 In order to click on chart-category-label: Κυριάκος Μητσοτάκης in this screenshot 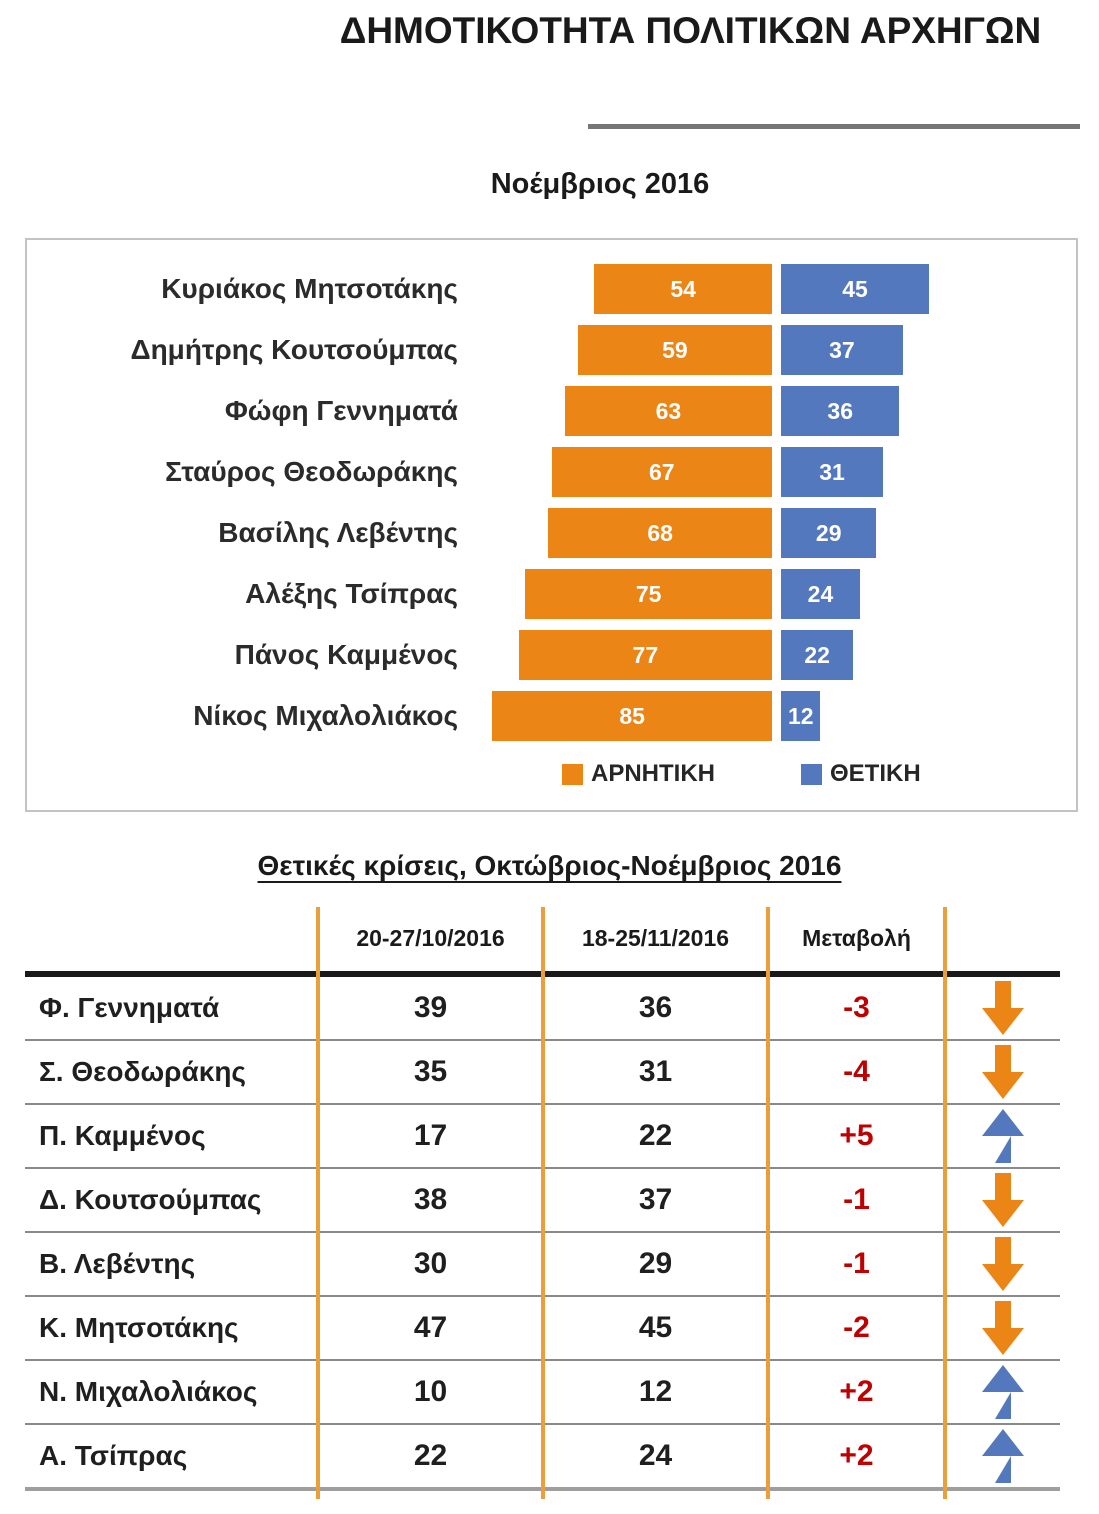, I will do `click(309, 288)`.